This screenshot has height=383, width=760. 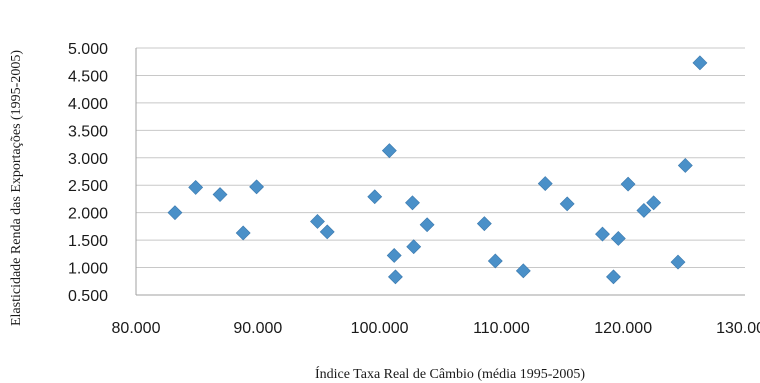 I want to click on y-tick-label: 3.000, so click(x=88, y=159).